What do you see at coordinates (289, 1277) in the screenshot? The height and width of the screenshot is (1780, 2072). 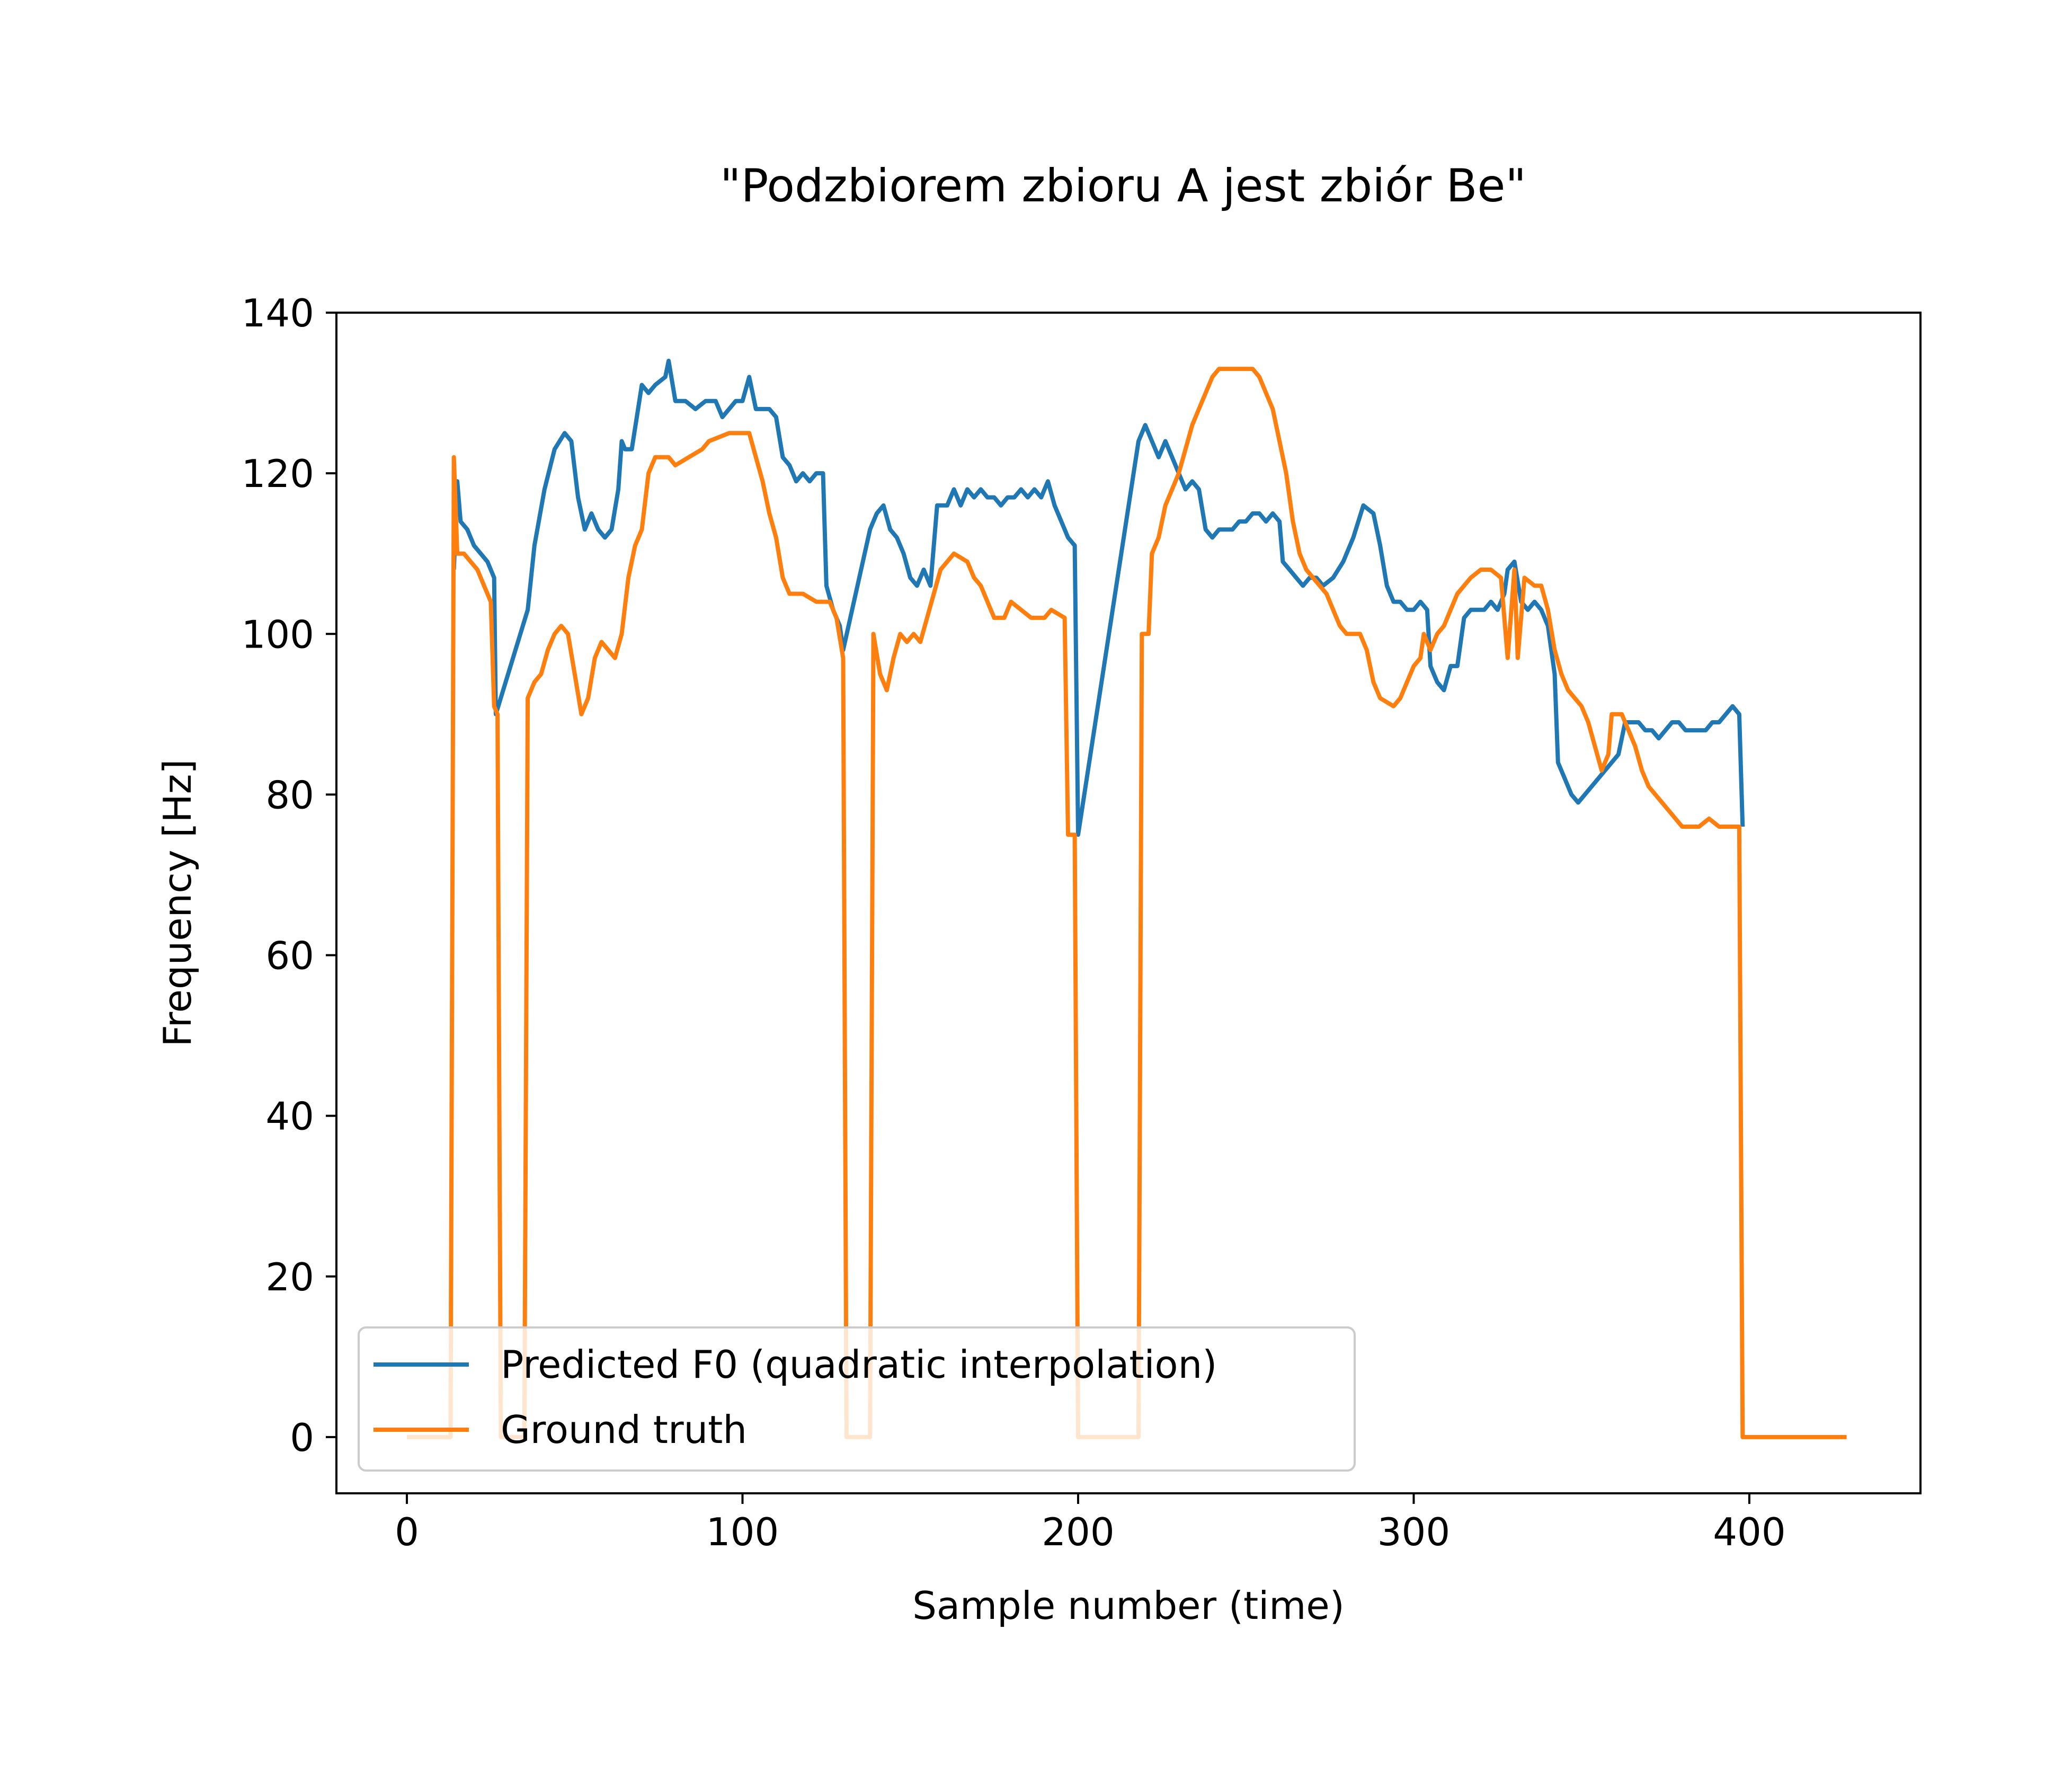 I see `y-tick-label: 20` at bounding box center [289, 1277].